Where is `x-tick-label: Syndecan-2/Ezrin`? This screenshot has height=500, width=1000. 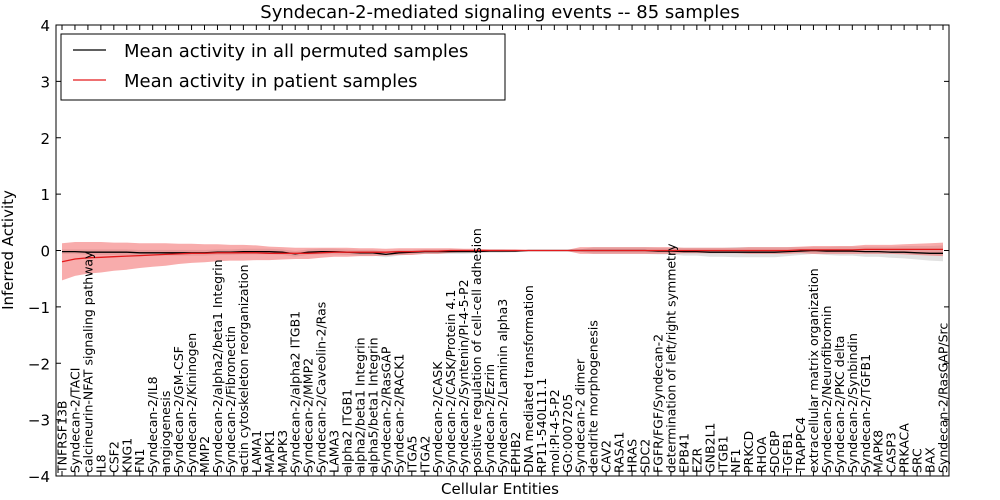 x-tick-label: Syndecan-2/Ezrin is located at coordinates (489, 418).